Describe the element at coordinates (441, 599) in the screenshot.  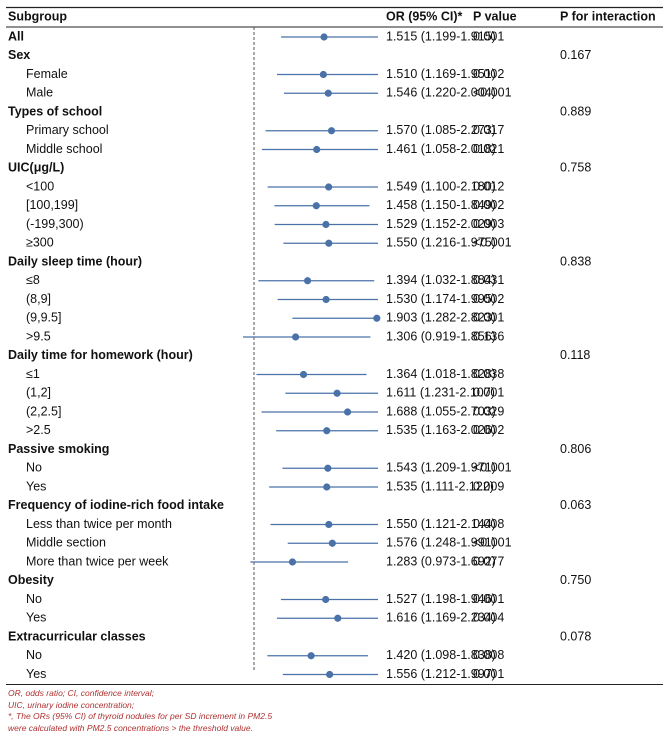
I see `or-ci-value: 1.527 (1.198-1.946)` at that location.